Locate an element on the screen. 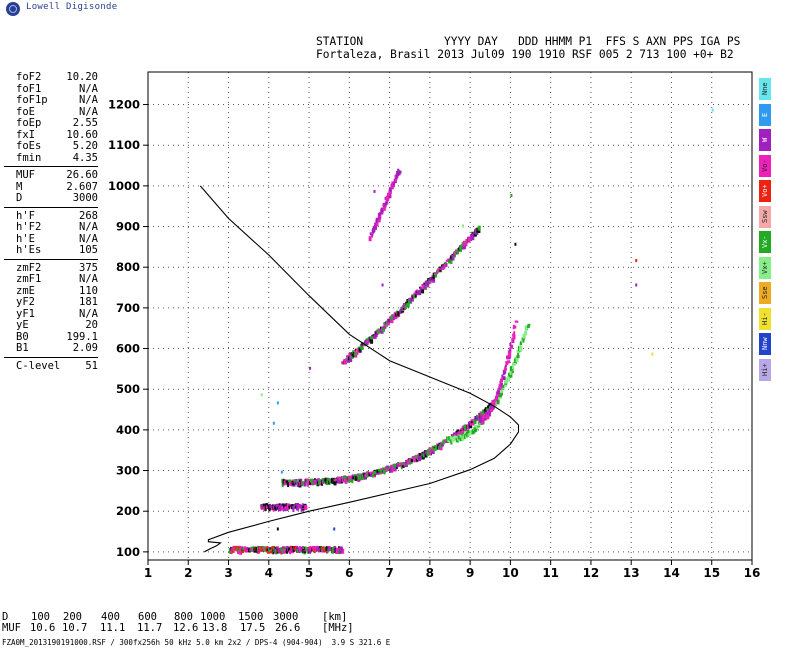 Image resolution: width=800 pixels, height=650 pixels. legend-item-w: W is located at coordinates (765, 140).